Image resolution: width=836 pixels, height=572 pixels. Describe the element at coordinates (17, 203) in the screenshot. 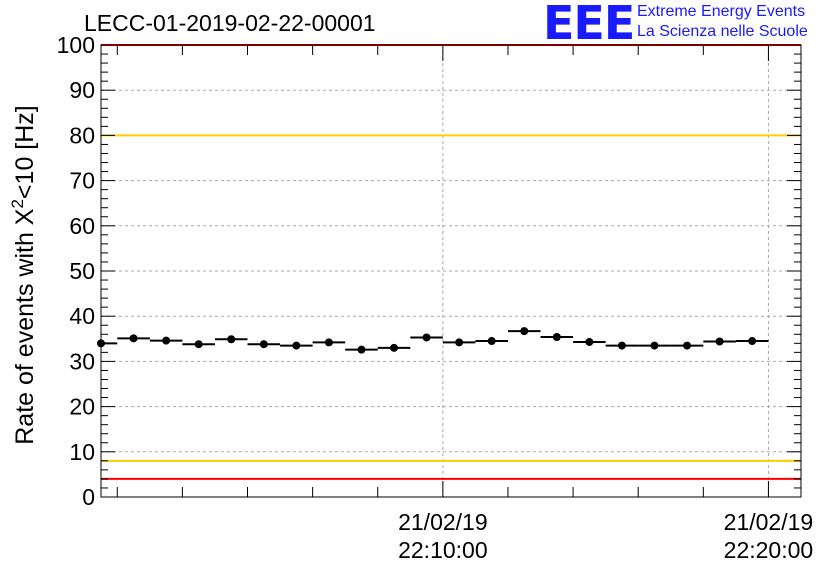

I see `y-axis-title-superscript: 2` at that location.